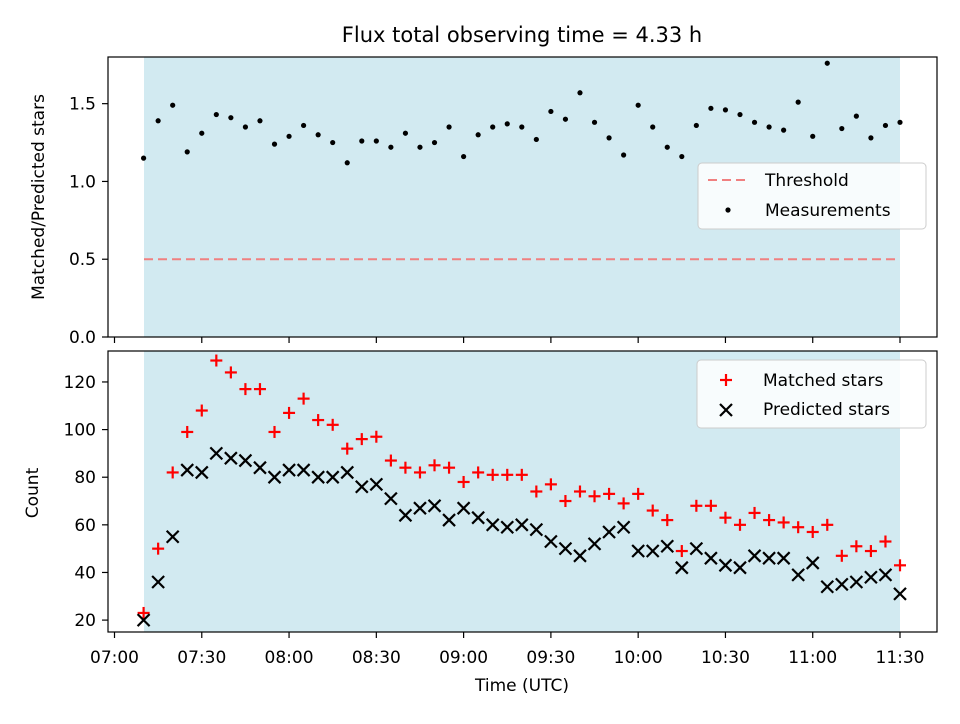 This screenshot has width=960, height=724. What do you see at coordinates (828, 211) in the screenshot?
I see `measurements-legend-label: Measurements` at bounding box center [828, 211].